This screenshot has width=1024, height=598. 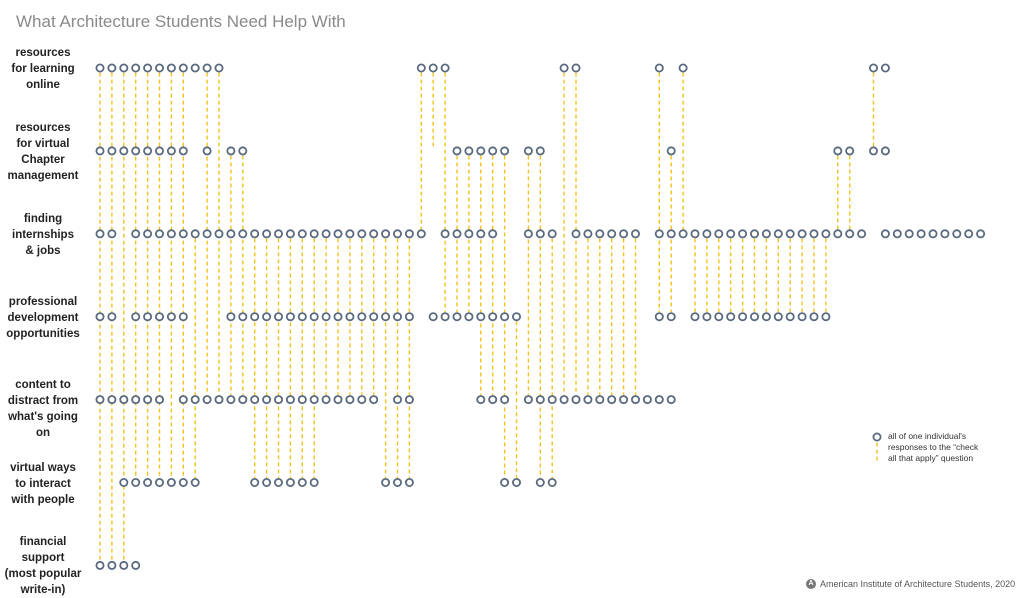 What do you see at coordinates (43, 143) in the screenshot?
I see `row-label-line: for virtual` at bounding box center [43, 143].